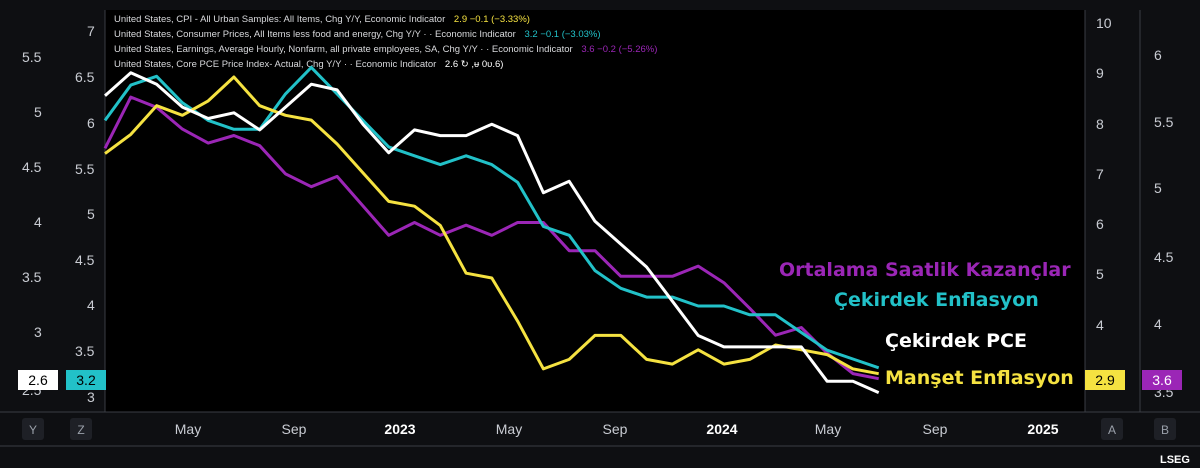  I want to click on a-tick: 9, so click(1100, 73).